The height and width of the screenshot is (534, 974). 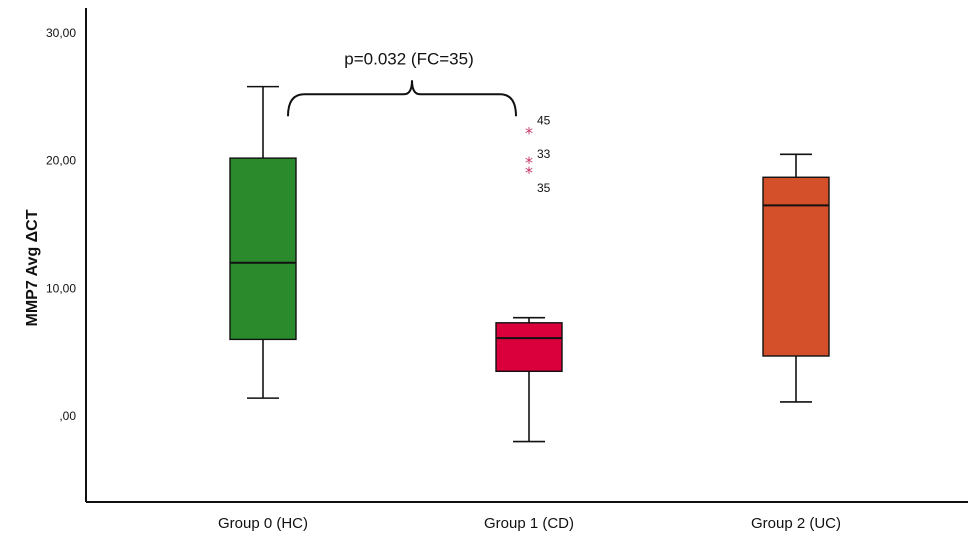 What do you see at coordinates (61, 288) in the screenshot?
I see `y-tick-label: 10,00` at bounding box center [61, 288].